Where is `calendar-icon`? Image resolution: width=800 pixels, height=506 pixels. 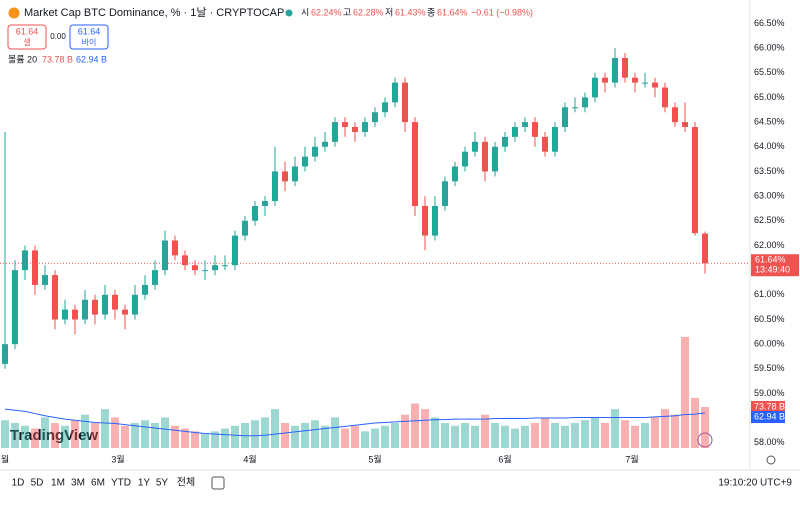
calendar-icon is located at coordinates (218, 483).